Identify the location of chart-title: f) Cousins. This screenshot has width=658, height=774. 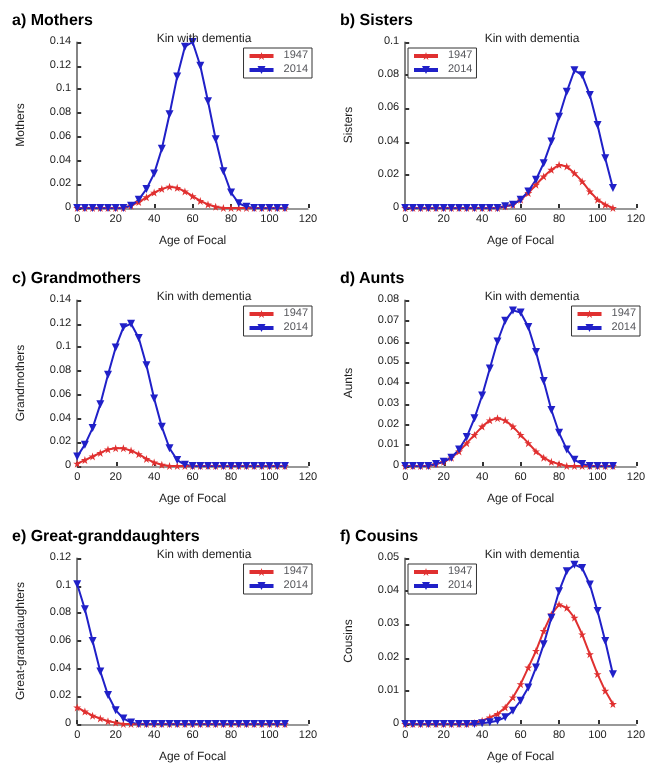
(380, 536).